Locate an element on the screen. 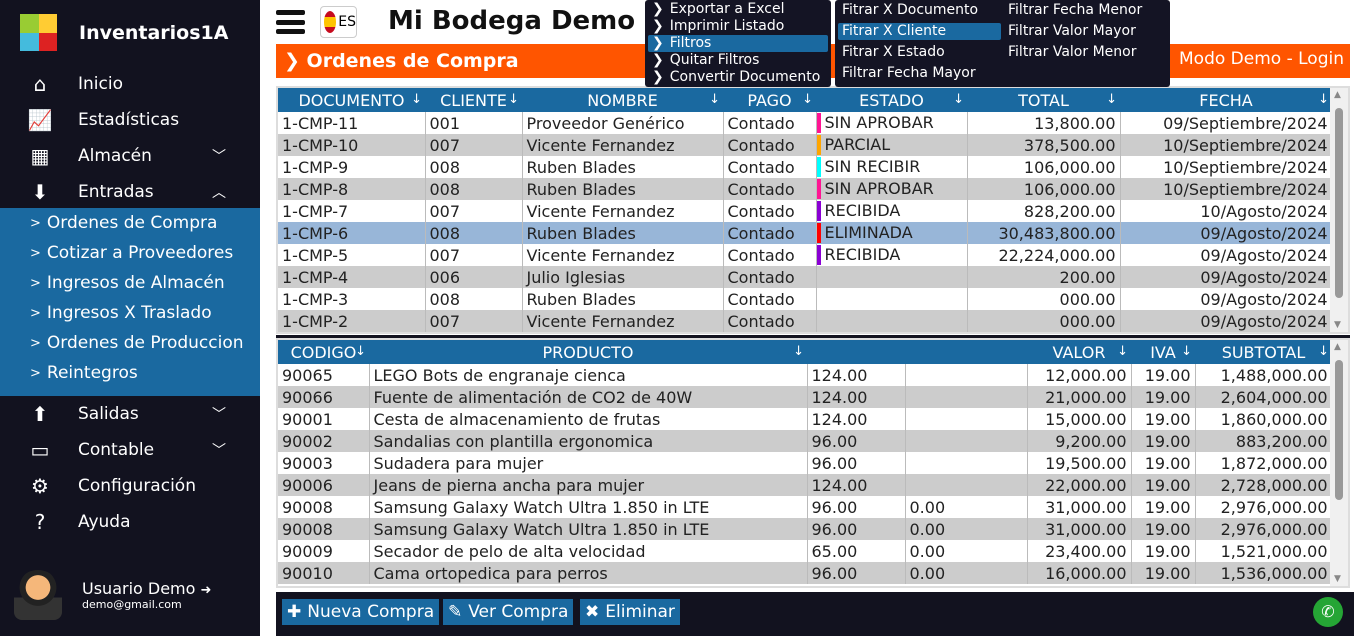 The width and height of the screenshot is (1354, 636). submenu-item: > Ordenes de Produccion is located at coordinates (130, 343).